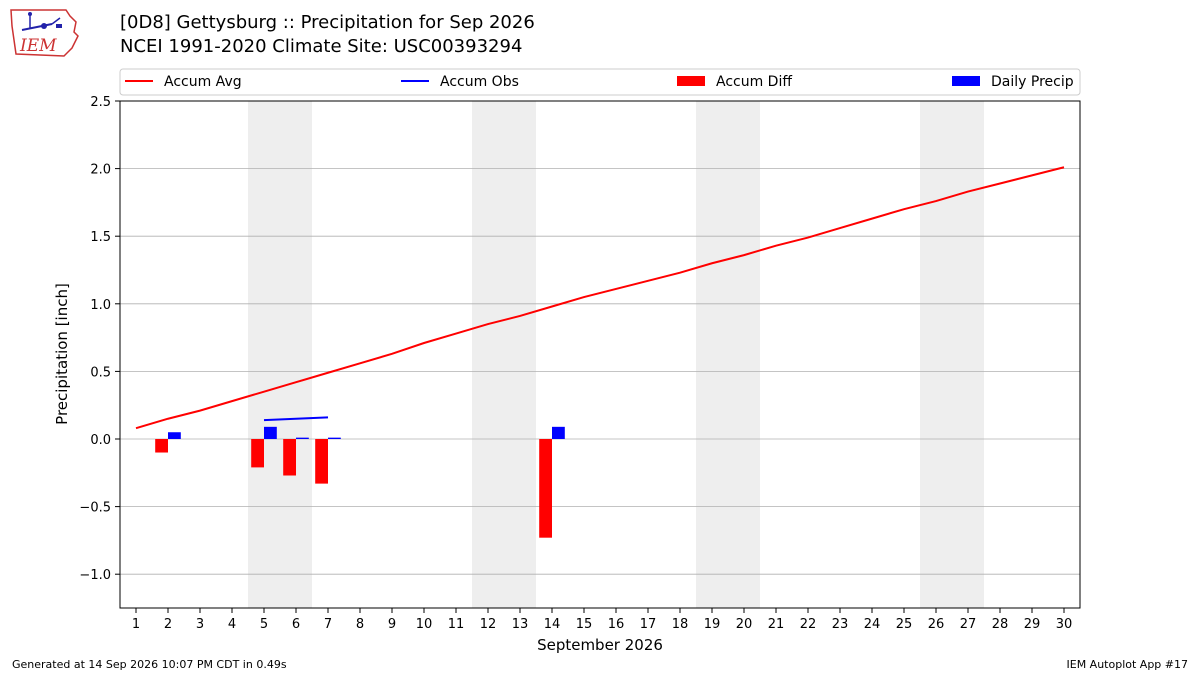  I want to click on x-tick-label: 24, so click(872, 624).